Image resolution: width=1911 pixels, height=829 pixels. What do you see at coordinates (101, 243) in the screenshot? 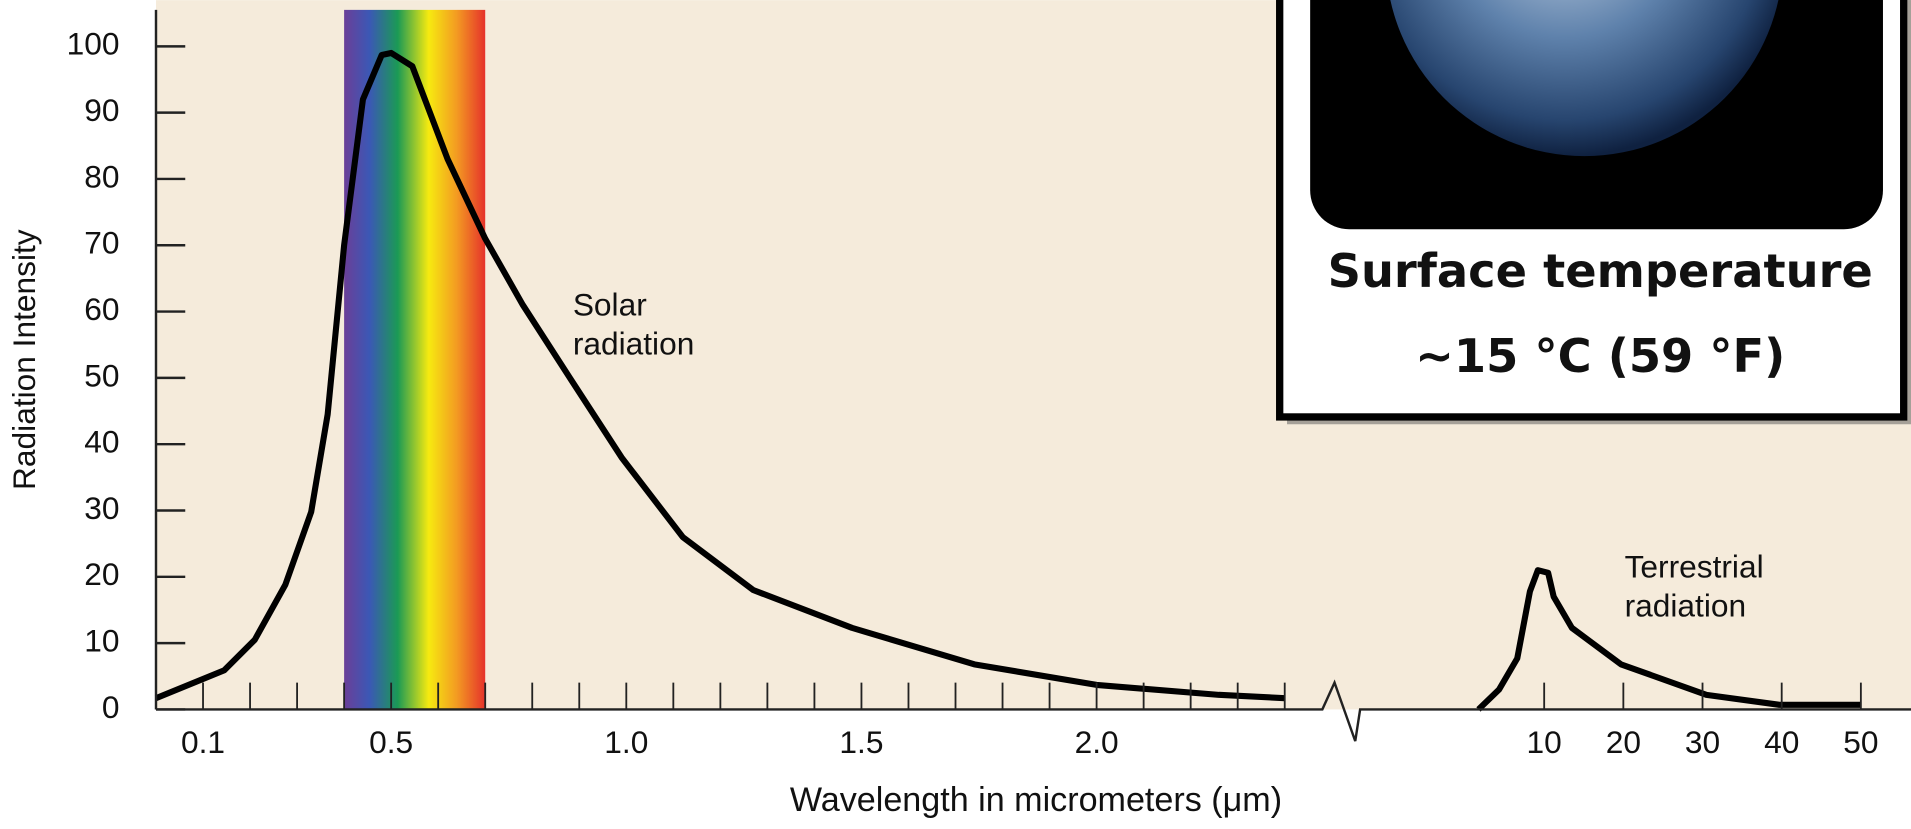
I see `y-tick-label: 70` at bounding box center [101, 243].